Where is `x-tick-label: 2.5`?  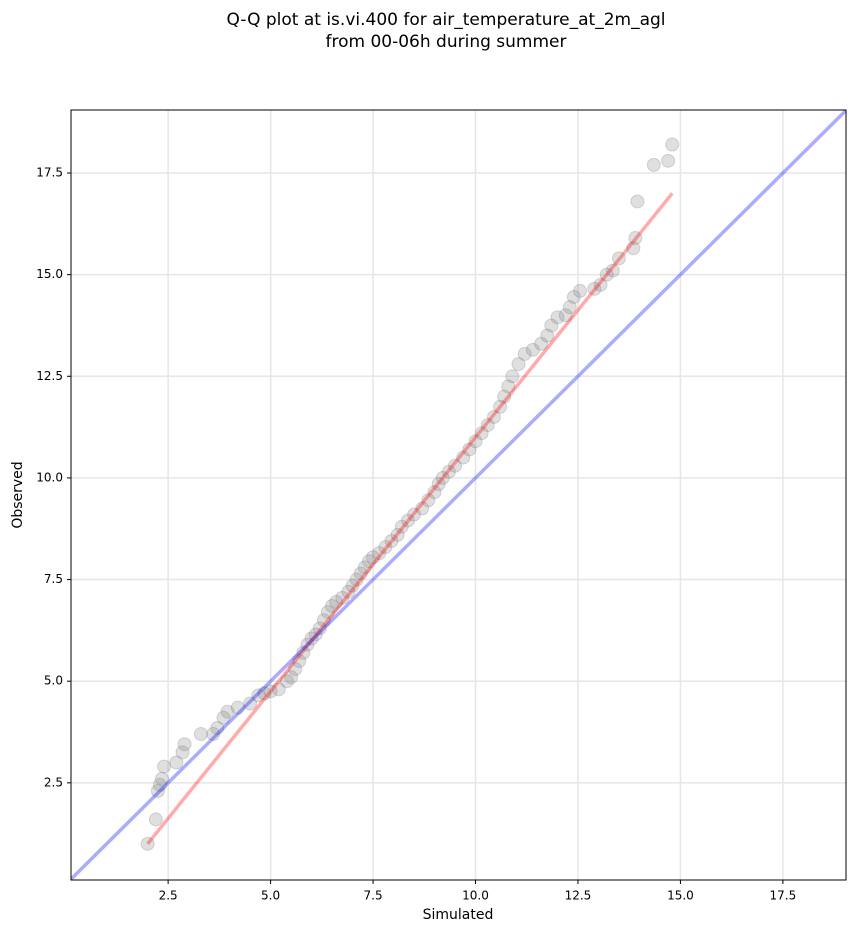
x-tick-label: 2.5 is located at coordinates (168, 896).